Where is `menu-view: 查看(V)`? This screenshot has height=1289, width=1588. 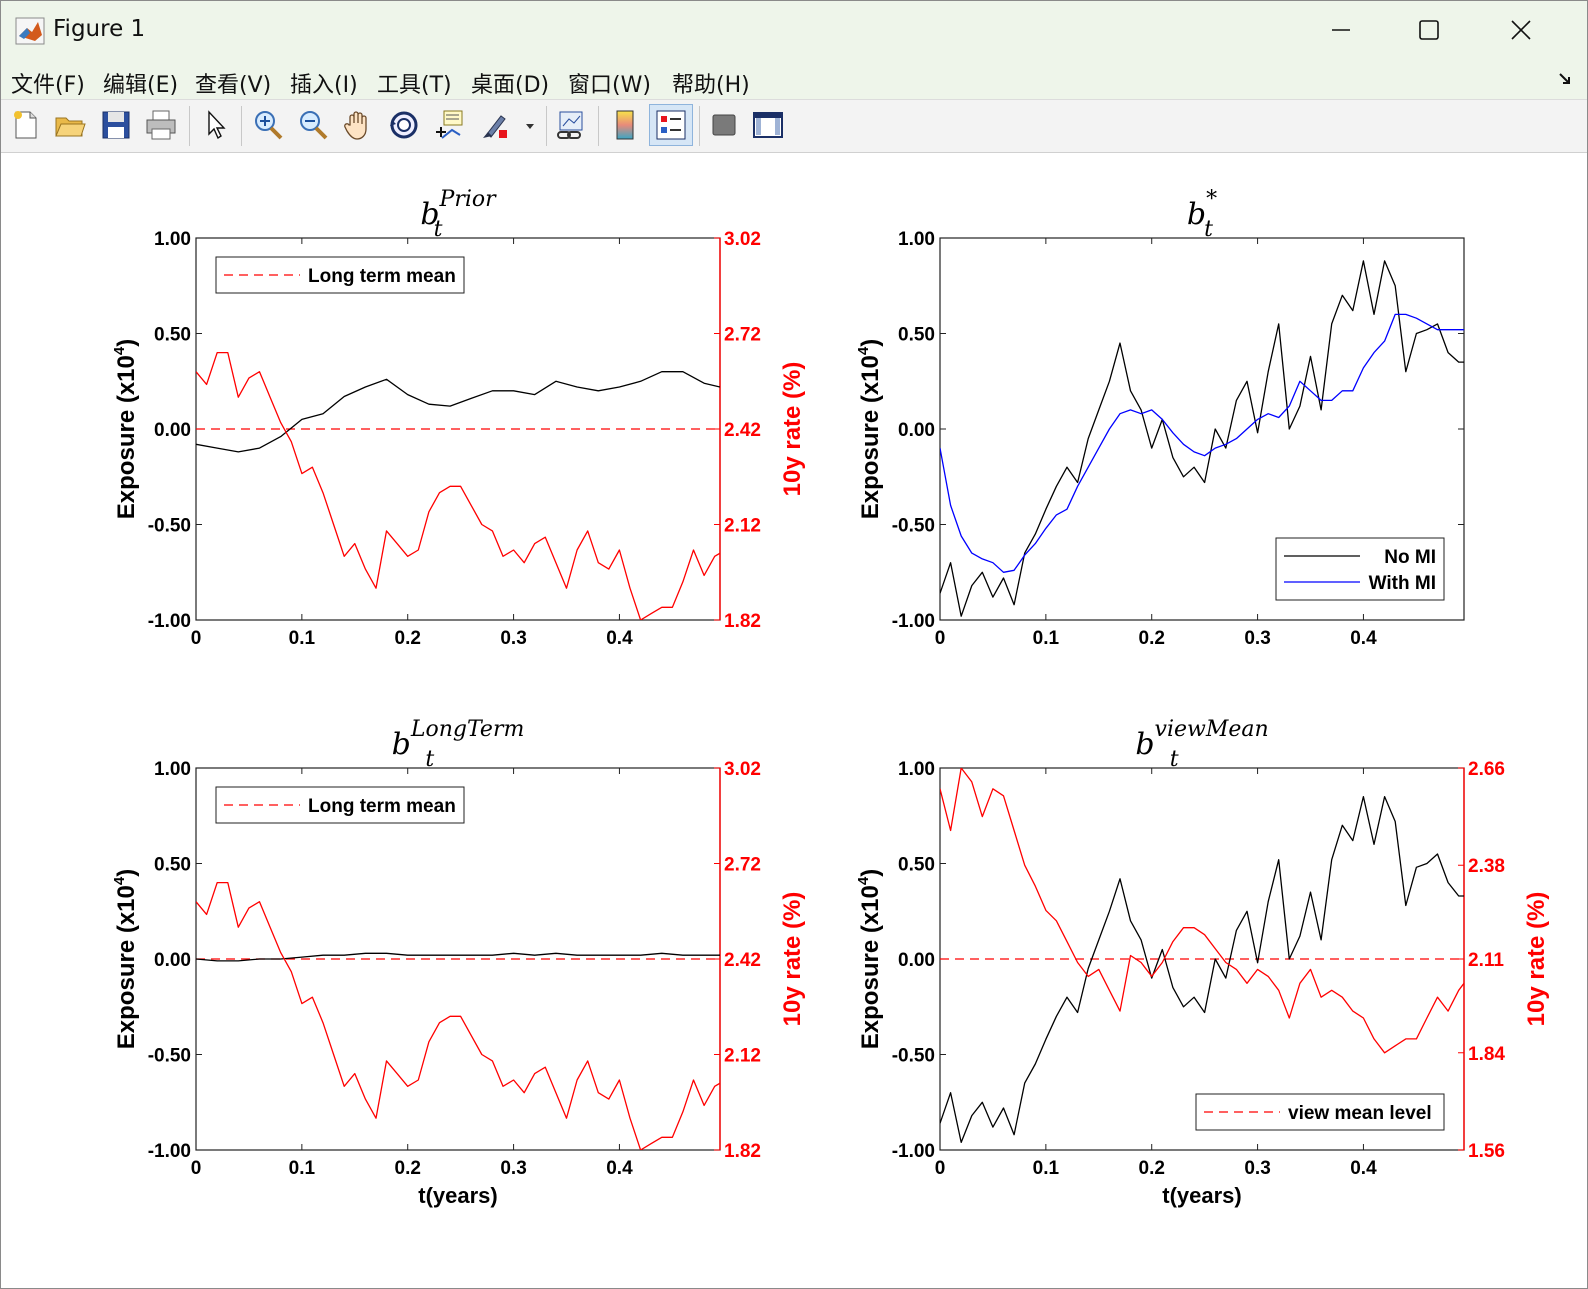
menu-view: 查看(V) is located at coordinates (233, 85).